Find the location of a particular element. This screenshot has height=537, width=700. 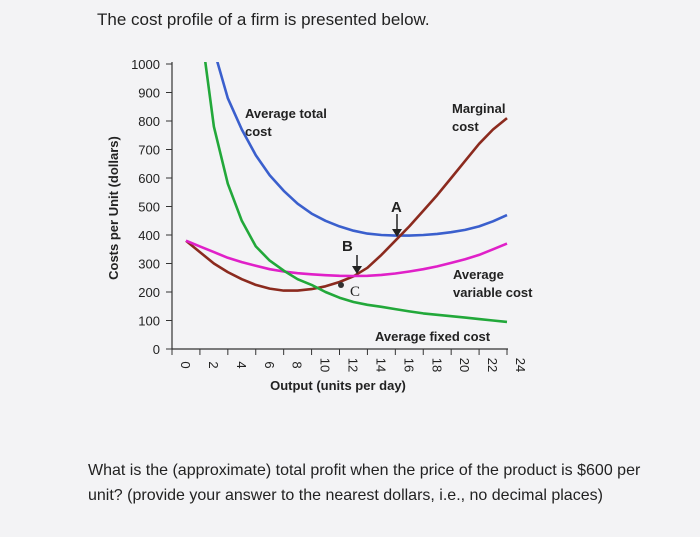

x-tick-label: 24 is located at coordinates (520, 365).